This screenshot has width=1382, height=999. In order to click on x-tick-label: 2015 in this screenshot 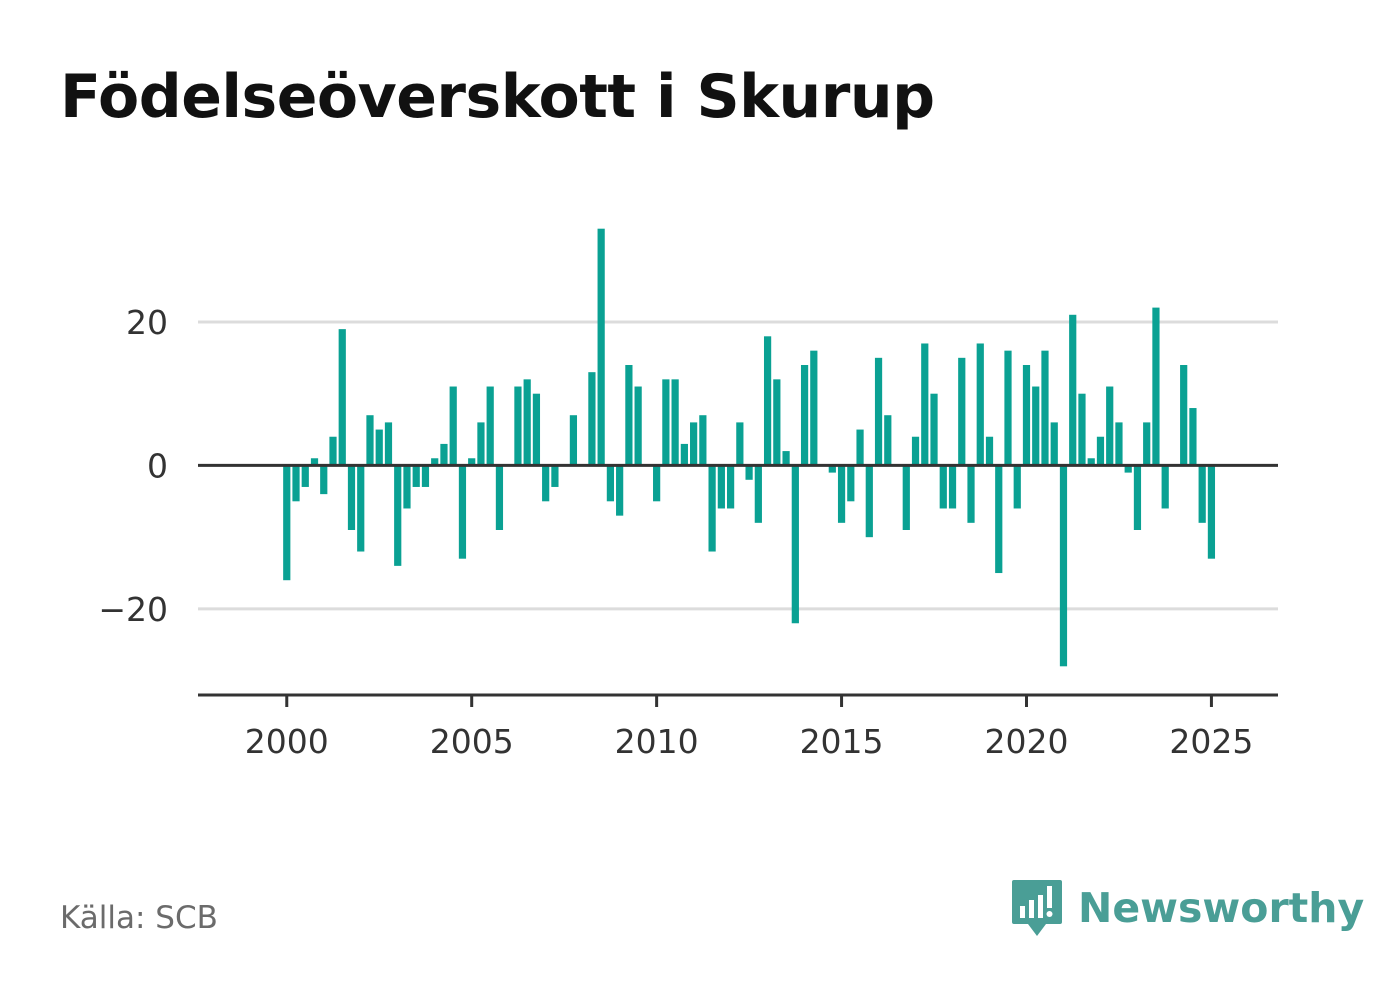, I will do `click(842, 741)`.